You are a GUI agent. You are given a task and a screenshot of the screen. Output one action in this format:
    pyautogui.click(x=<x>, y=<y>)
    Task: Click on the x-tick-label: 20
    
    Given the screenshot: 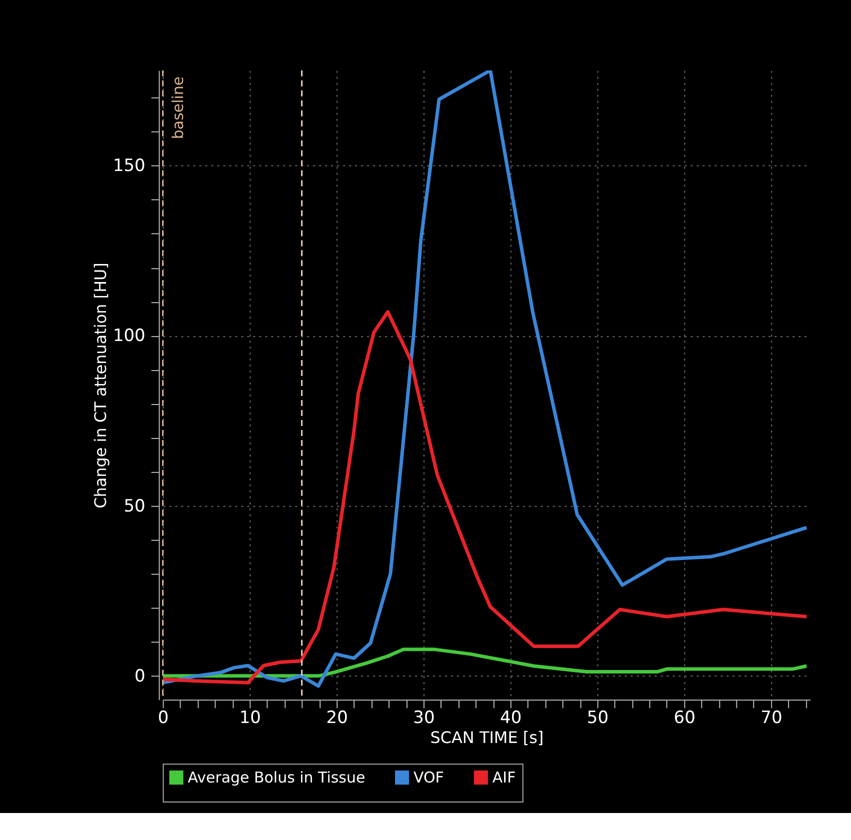 What is the action you would take?
    pyautogui.click(x=337, y=718)
    